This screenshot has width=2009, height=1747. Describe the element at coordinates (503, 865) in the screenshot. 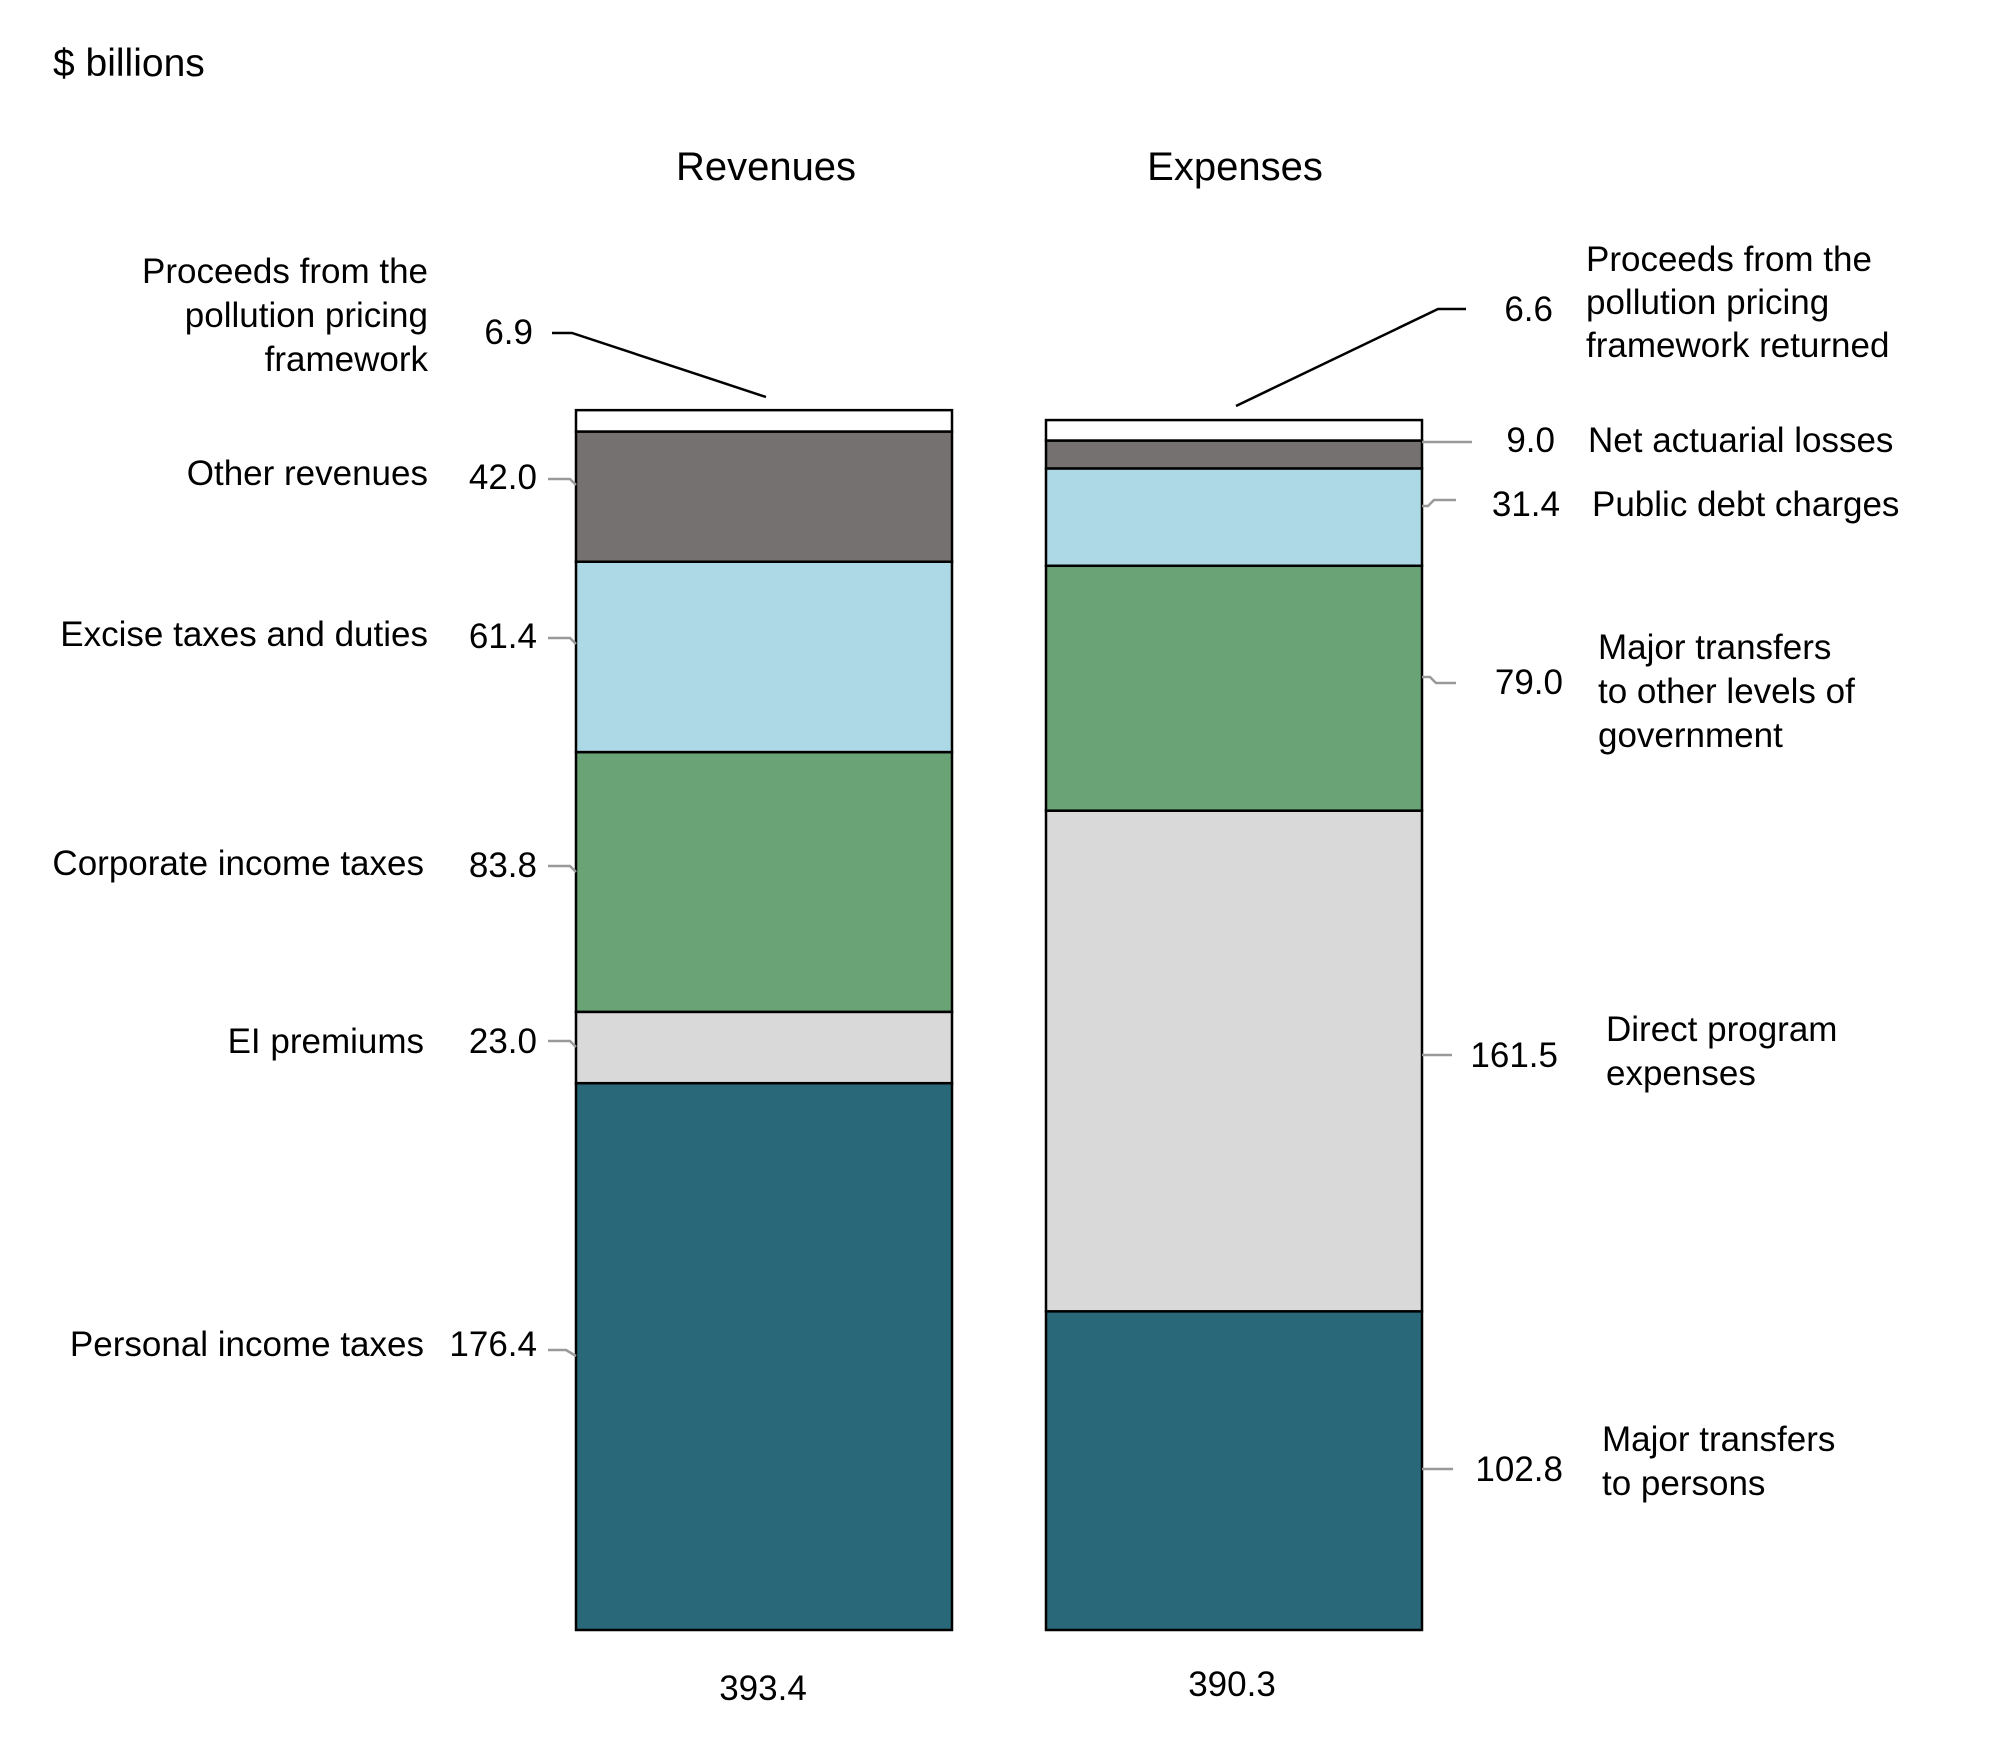

I see `revenues-value-corporate-income-taxes: 83.8` at that location.